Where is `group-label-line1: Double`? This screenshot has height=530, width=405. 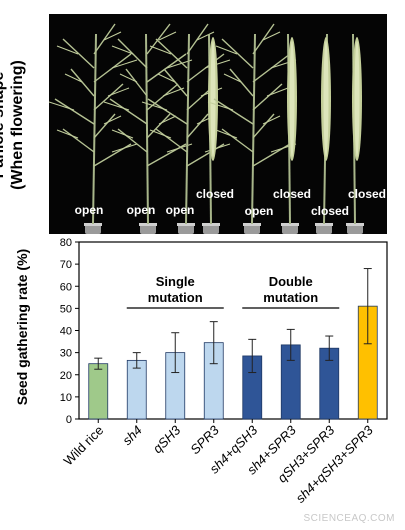
group-label-line1: Double is located at coordinates (291, 281).